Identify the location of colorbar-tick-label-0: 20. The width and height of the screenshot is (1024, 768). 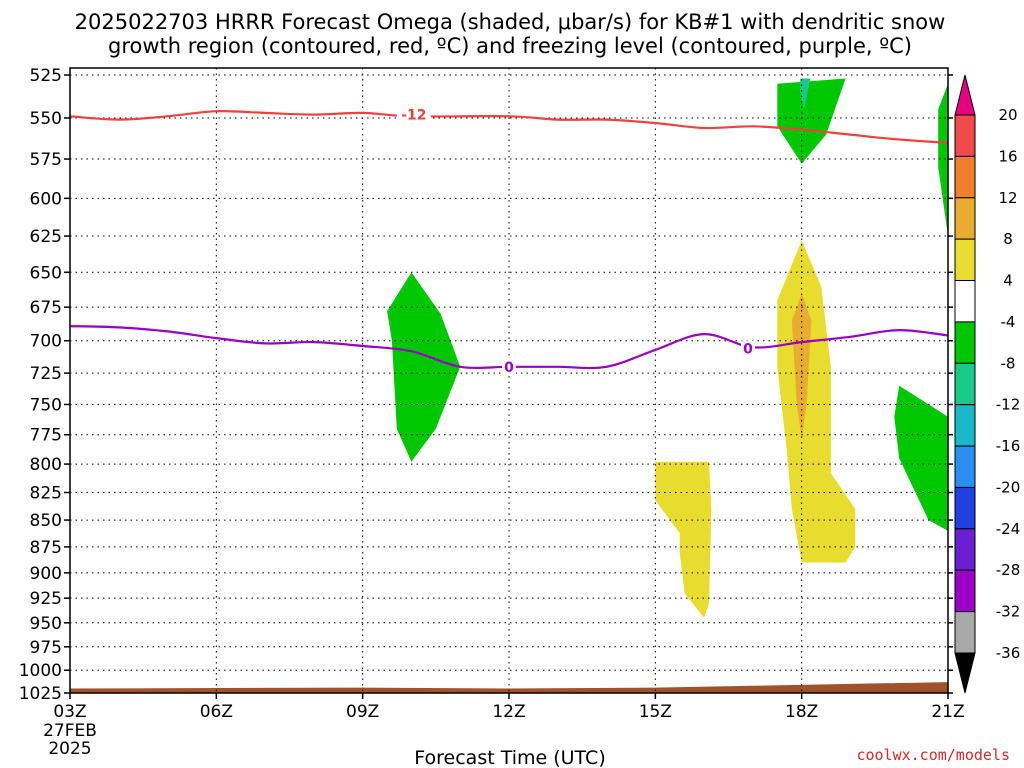
(1007, 115).